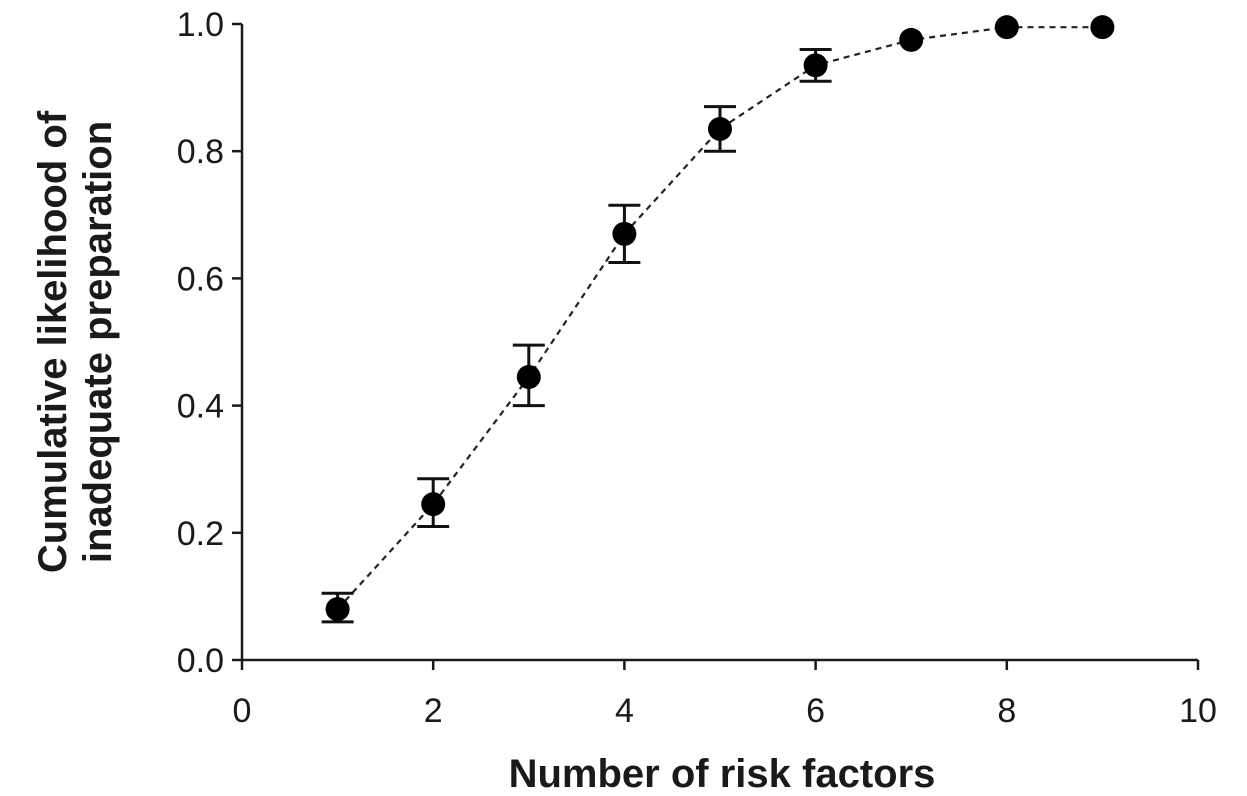 This screenshot has width=1247, height=796. Describe the element at coordinates (624, 711) in the screenshot. I see `x-tick-label: 4` at that location.